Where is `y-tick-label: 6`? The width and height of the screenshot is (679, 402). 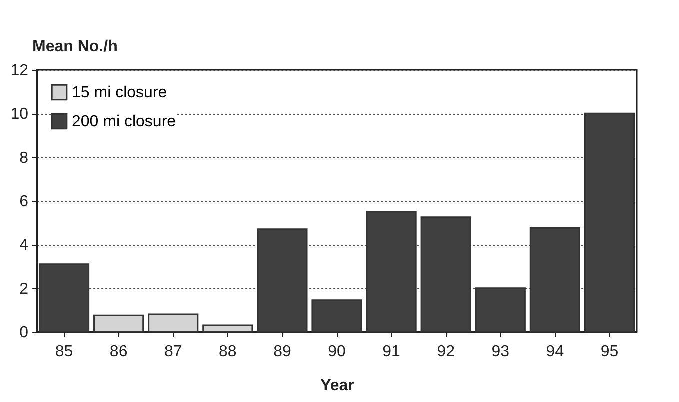
y-tick-label: 6 is located at coordinates (24, 202).